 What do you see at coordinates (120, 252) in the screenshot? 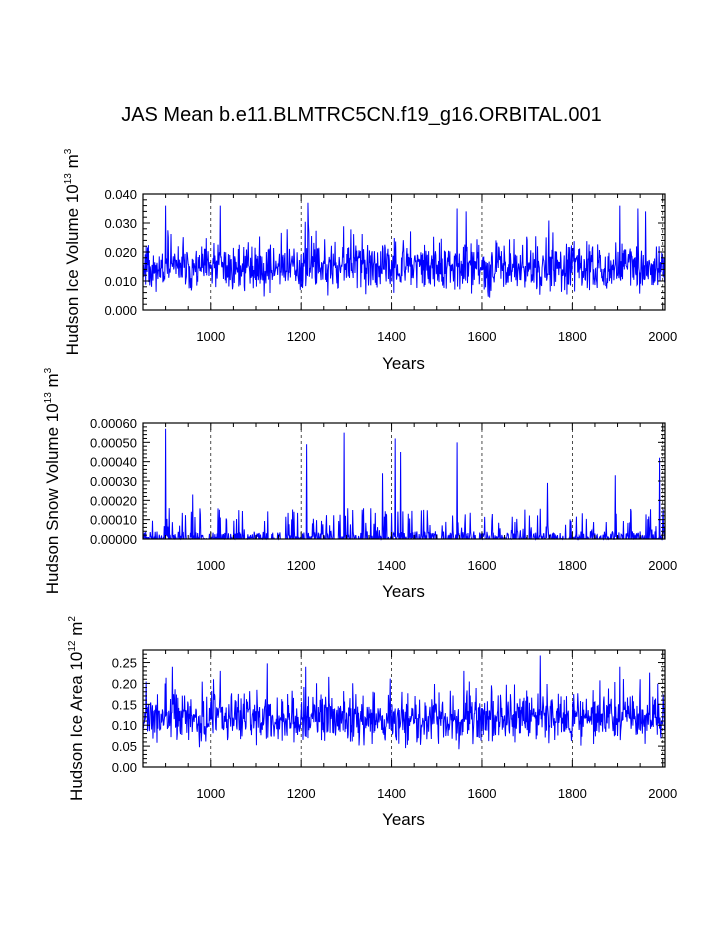
I see `y-tick-label: 0.020` at bounding box center [120, 252].